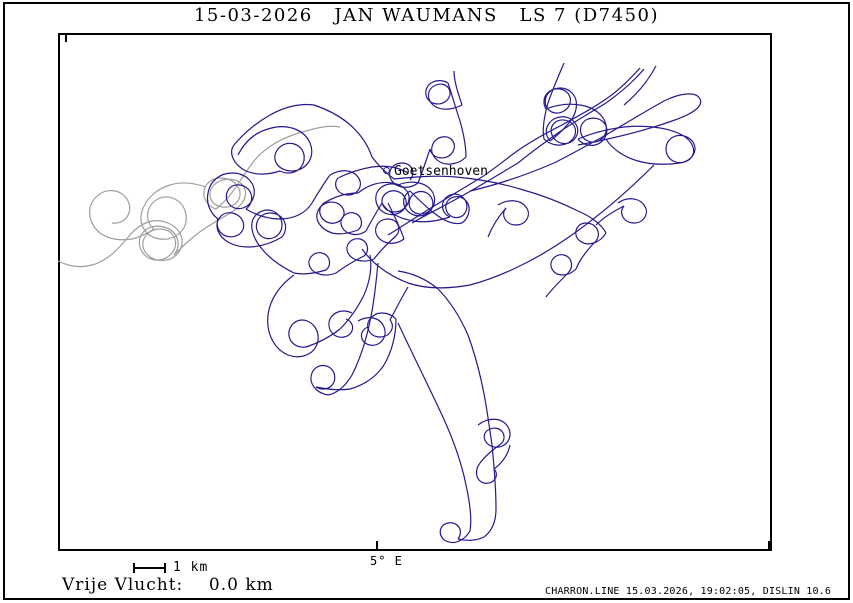  I want to click on location-label: Goetsenhoven, so click(441, 171).